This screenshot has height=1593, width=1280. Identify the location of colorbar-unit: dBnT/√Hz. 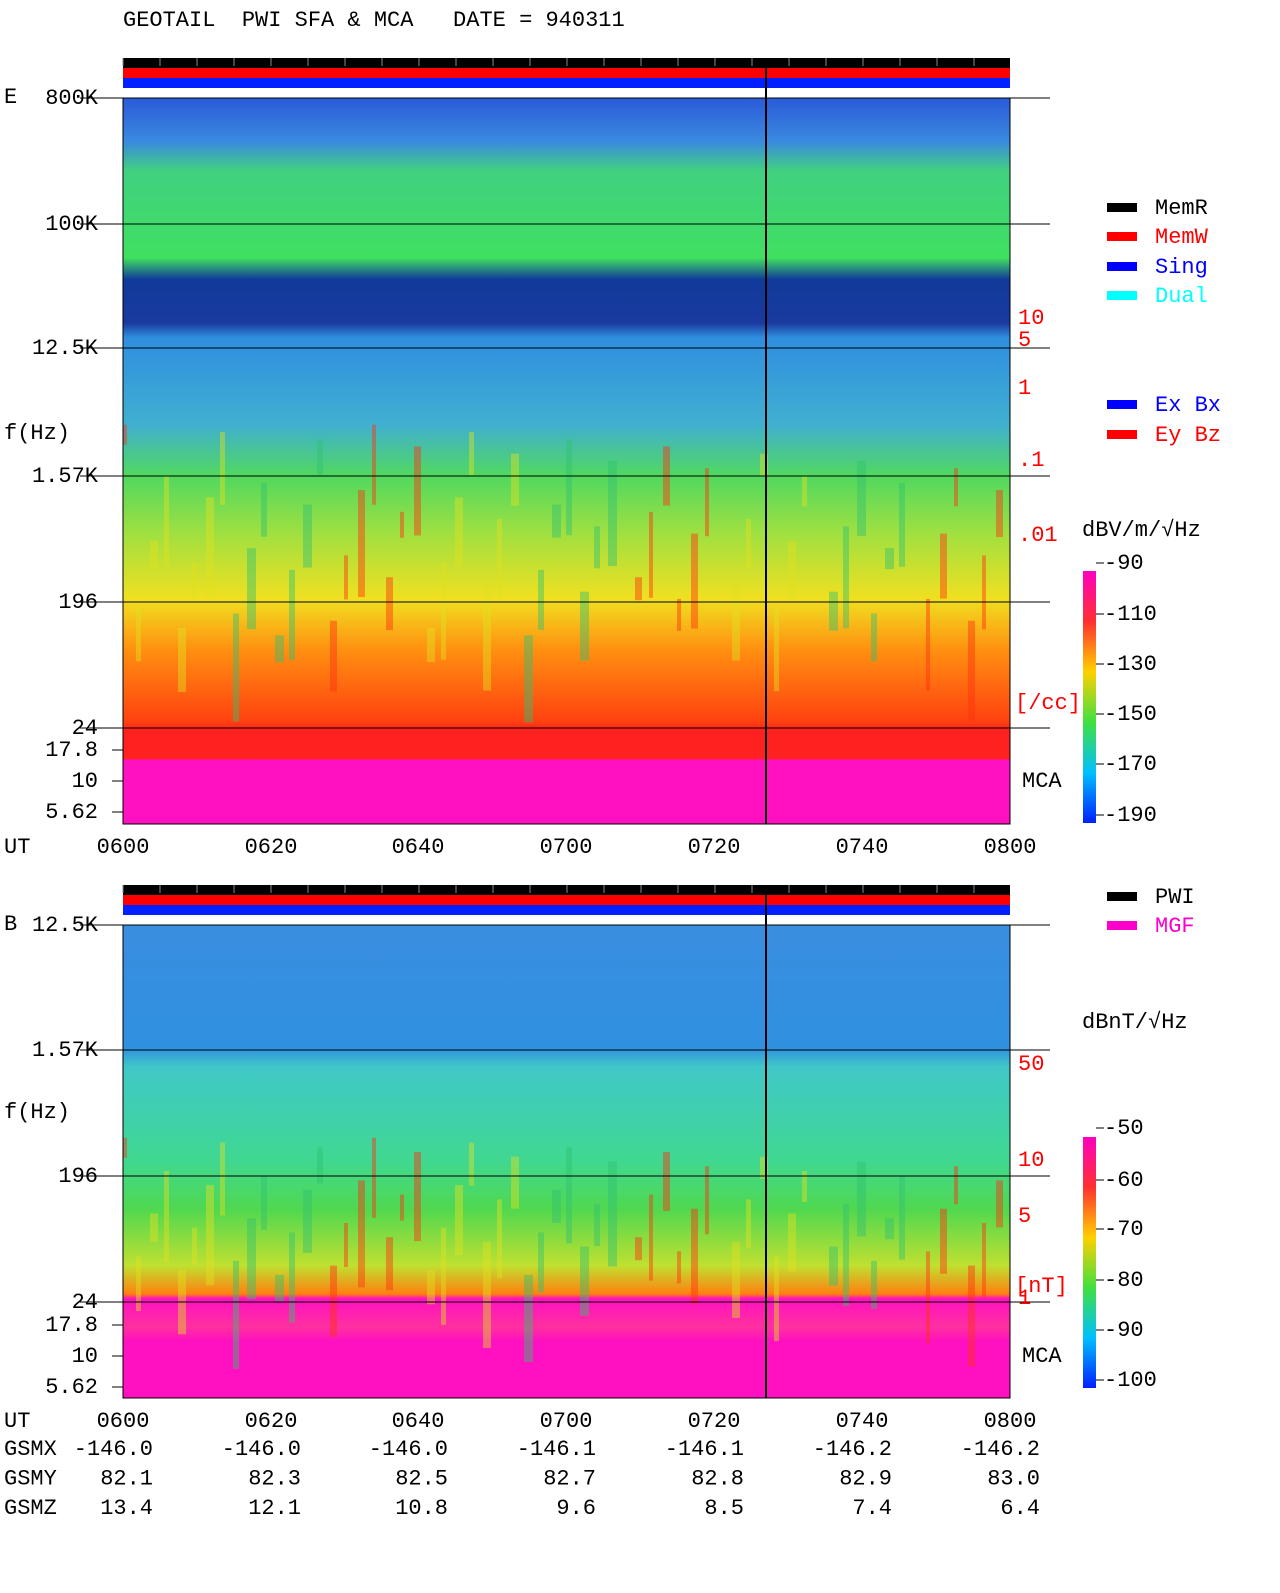
(1135, 1022).